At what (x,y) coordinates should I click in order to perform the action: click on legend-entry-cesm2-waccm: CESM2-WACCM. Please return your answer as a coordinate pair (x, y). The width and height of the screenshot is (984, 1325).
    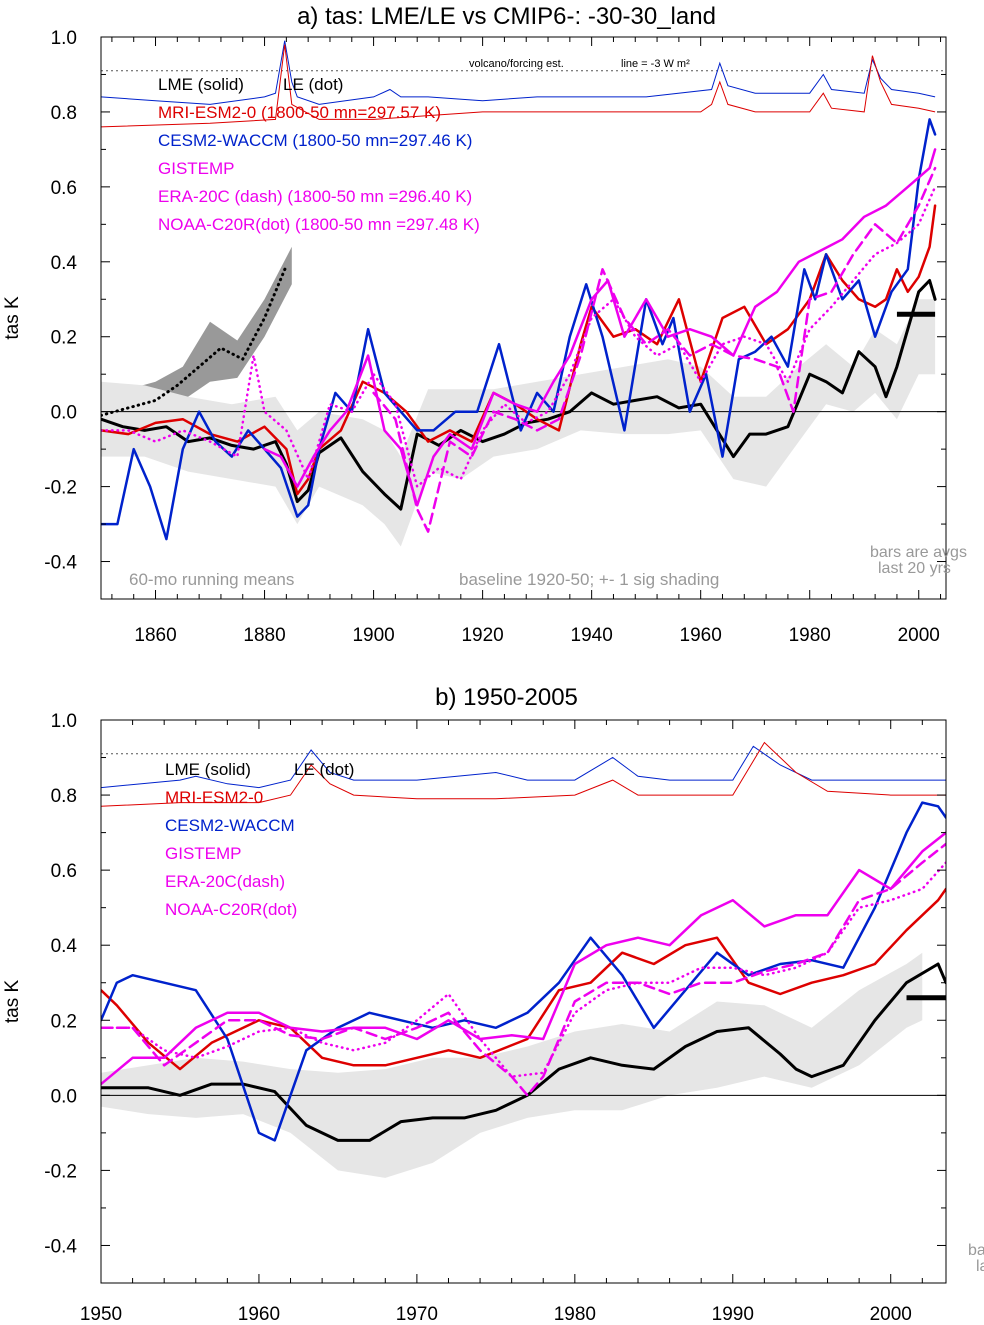
    Looking at the image, I should click on (230, 825).